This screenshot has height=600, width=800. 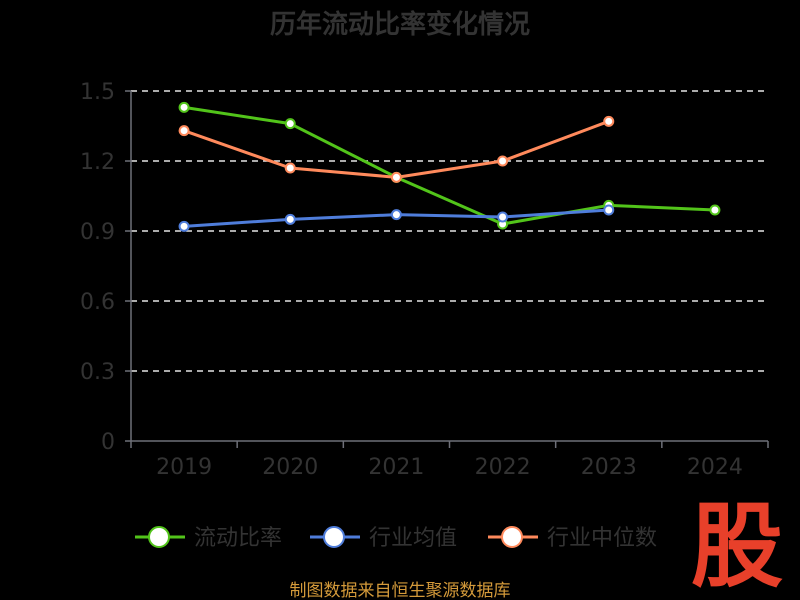 I want to click on legend-item-2: 行业中位数, so click(x=572, y=538).